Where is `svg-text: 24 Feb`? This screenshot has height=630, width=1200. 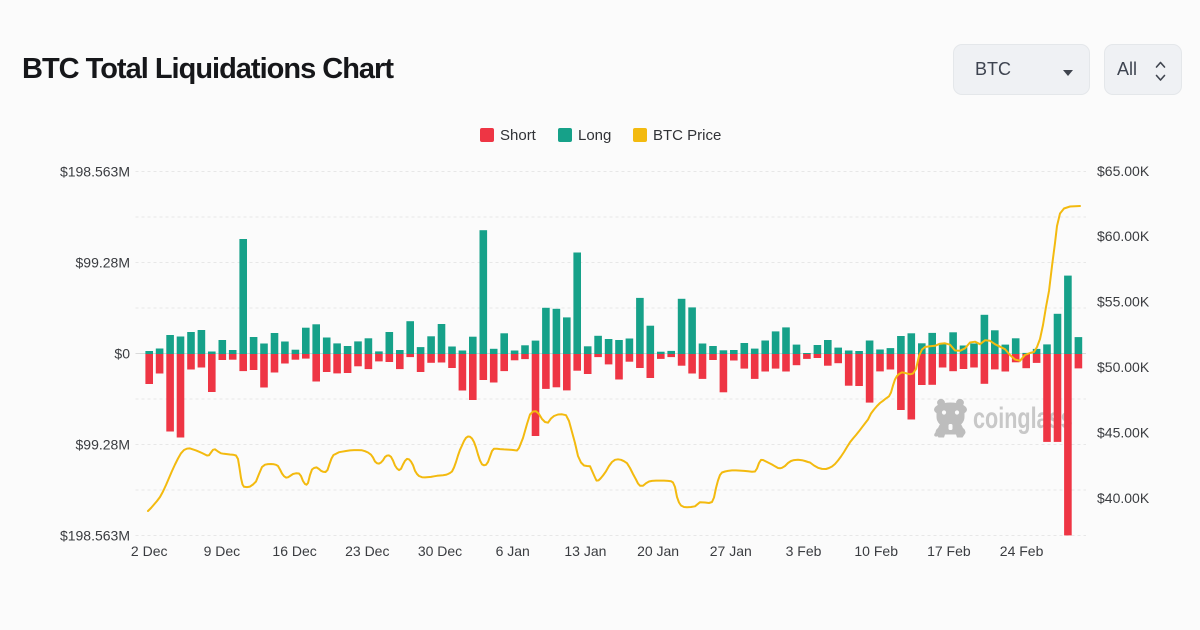 svg-text: 24 Feb is located at coordinates (1022, 551).